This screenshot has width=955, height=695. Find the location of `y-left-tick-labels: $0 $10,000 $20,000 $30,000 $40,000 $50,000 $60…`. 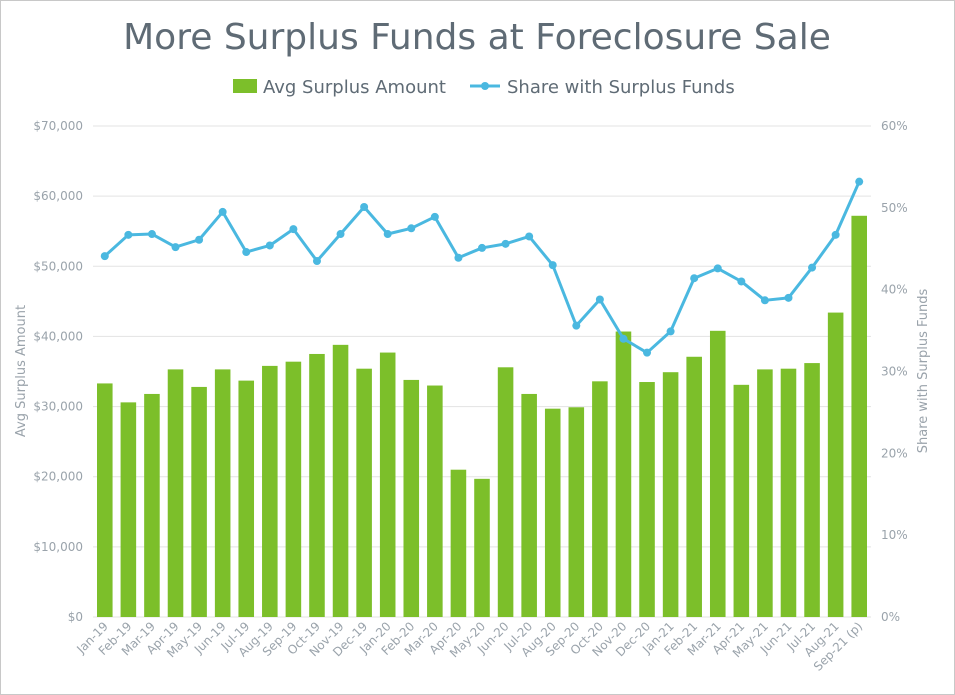

y-left-tick-labels: $0 $10,000 $20,000 $30,000 $40,000 $50,000 $60… is located at coordinates (58, 371).